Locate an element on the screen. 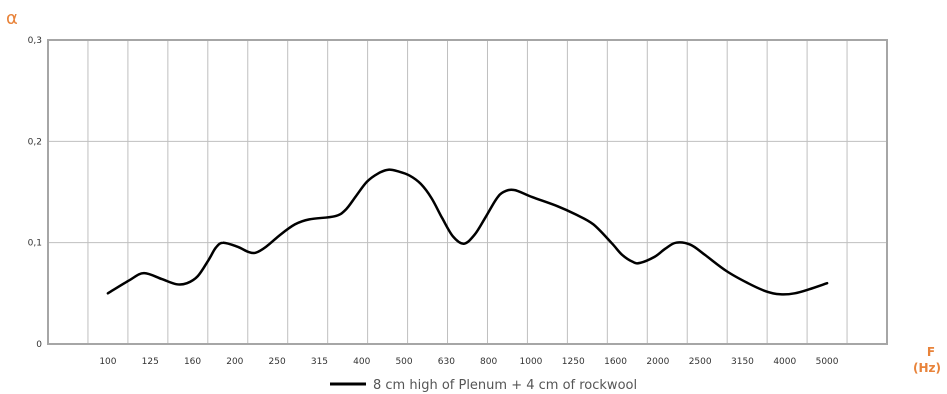 The height and width of the screenshot is (394, 947). y-tick-label: 0,1 is located at coordinates (35, 244).